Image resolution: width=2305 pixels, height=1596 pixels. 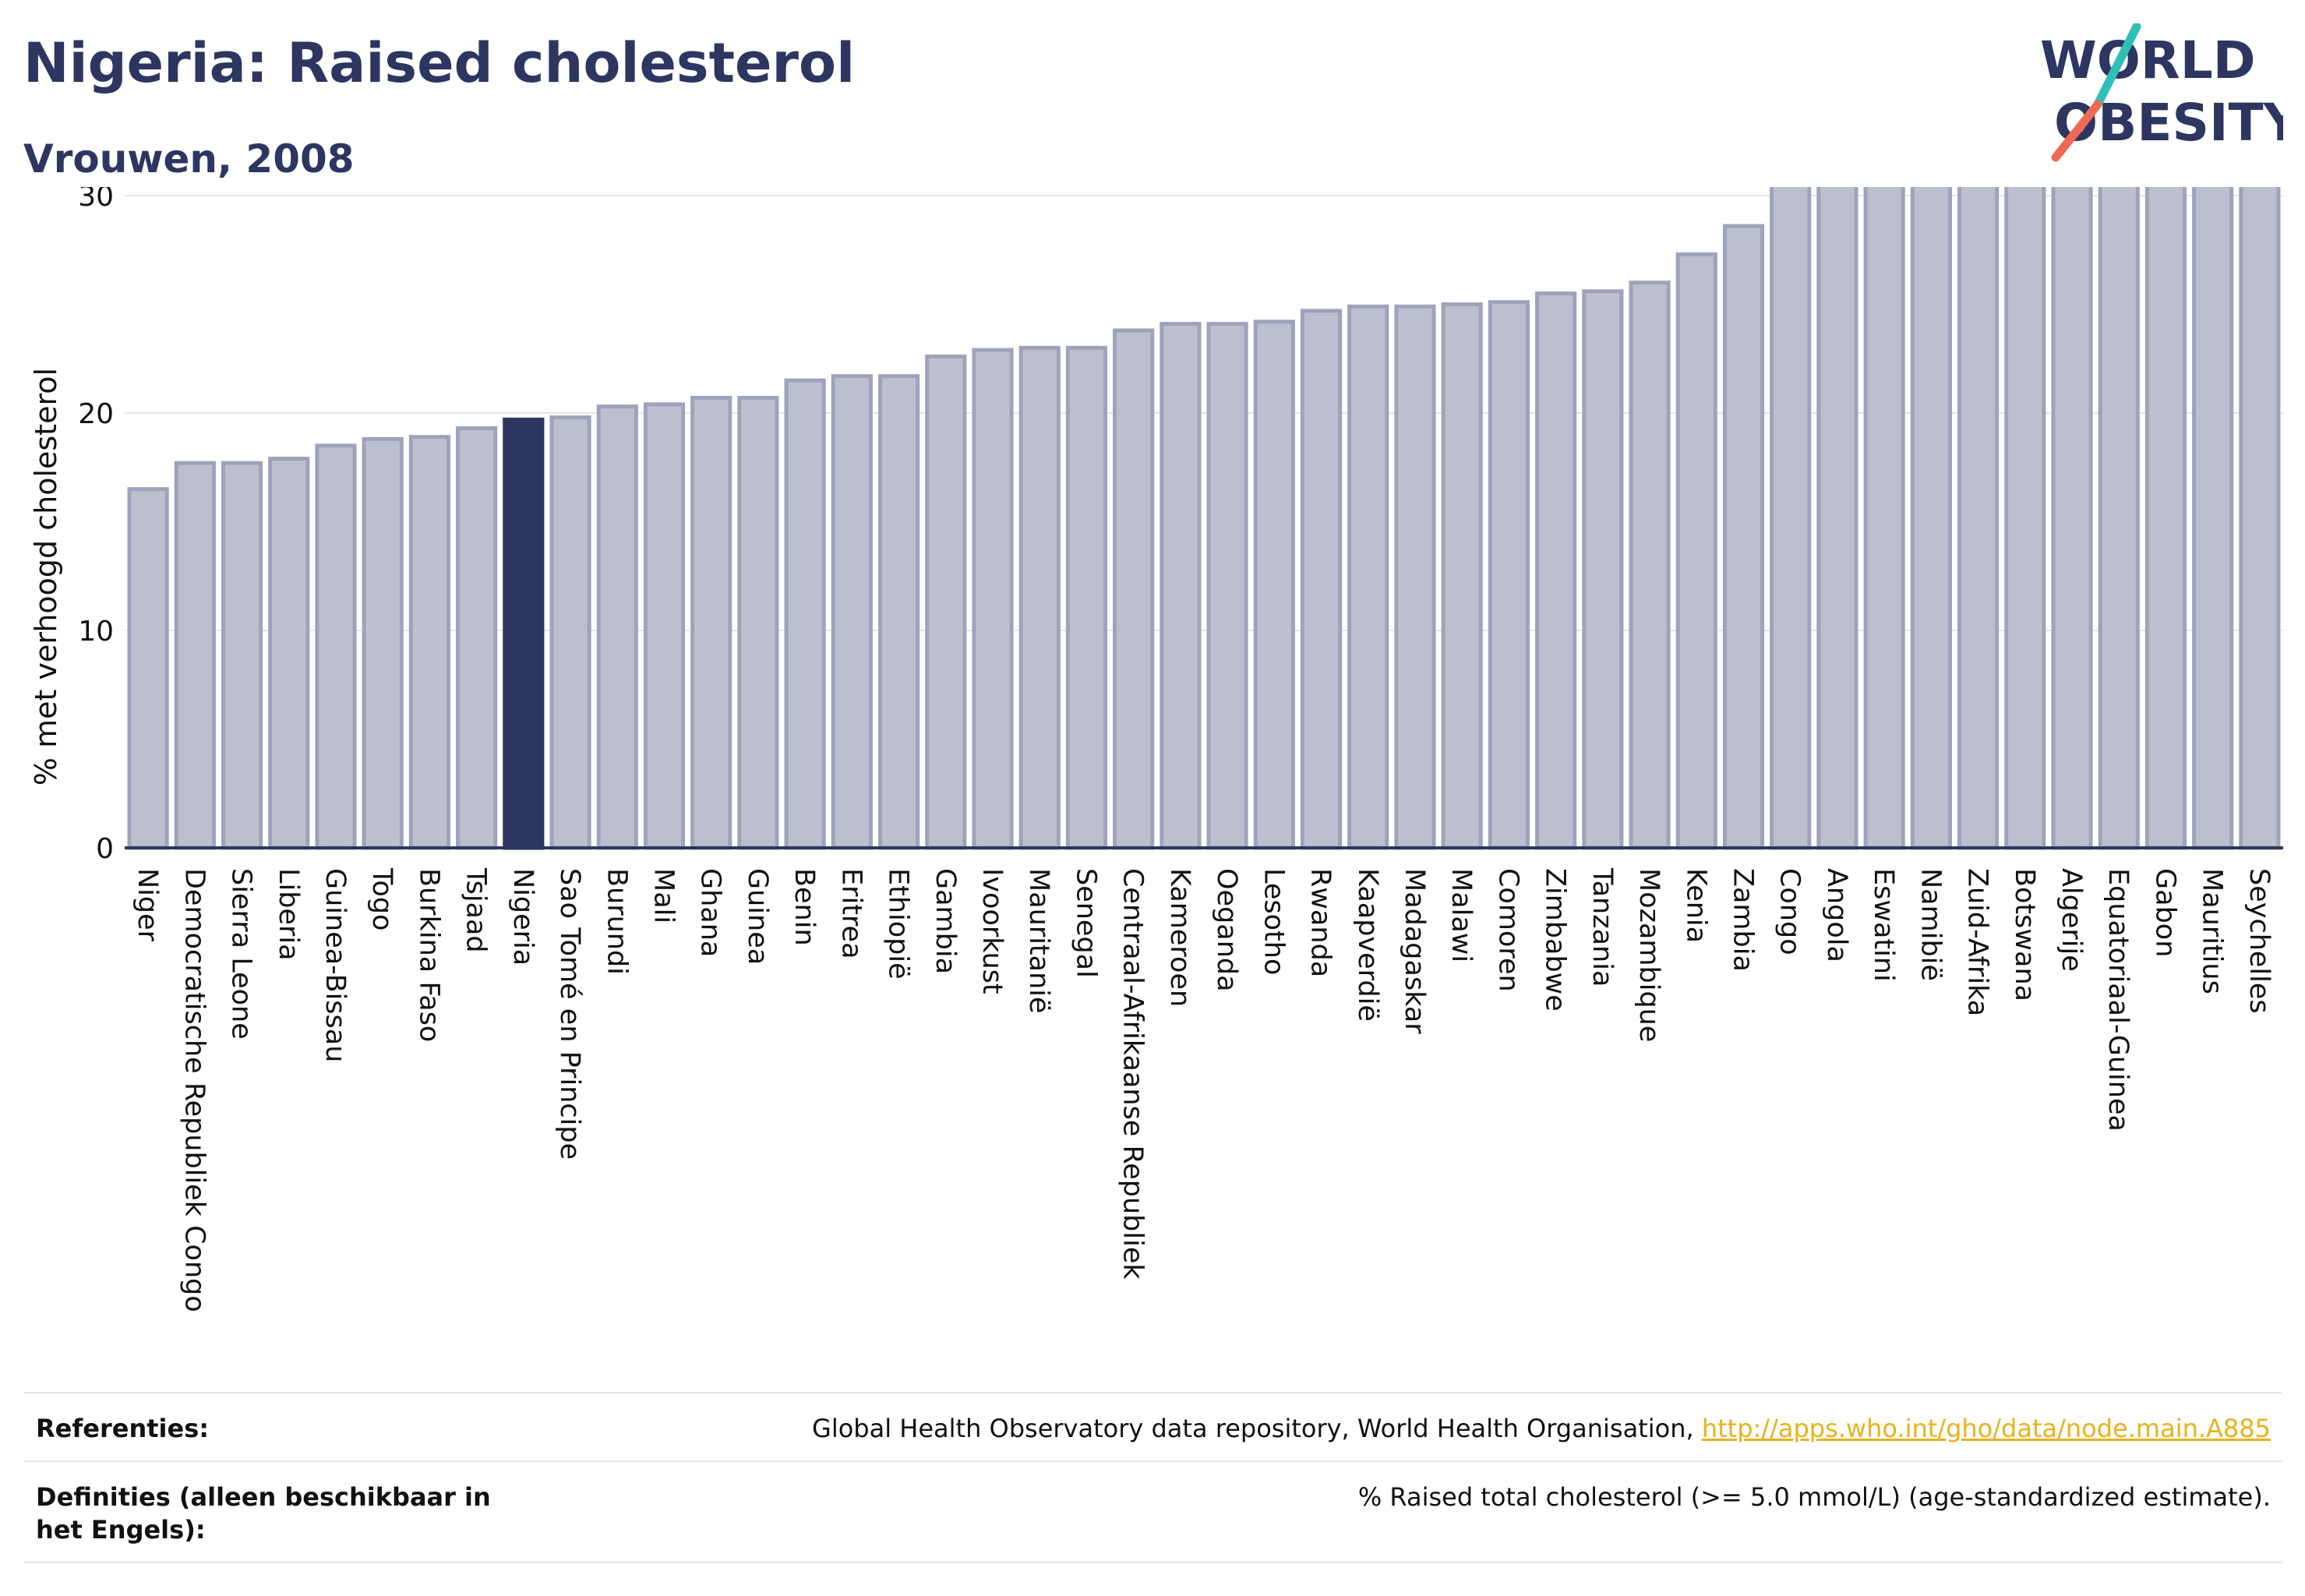 I want to click on bar-sierra-leone, so click(x=242, y=655).